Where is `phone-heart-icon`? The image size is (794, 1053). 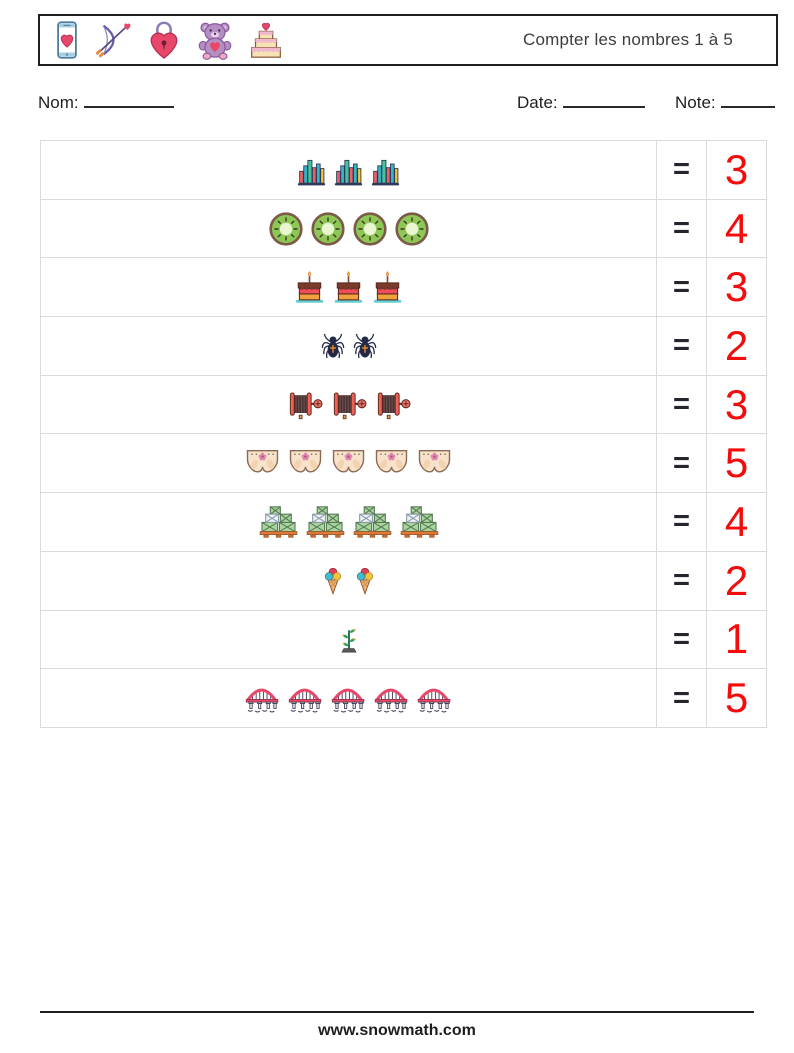 phone-heart-icon is located at coordinates (67, 40).